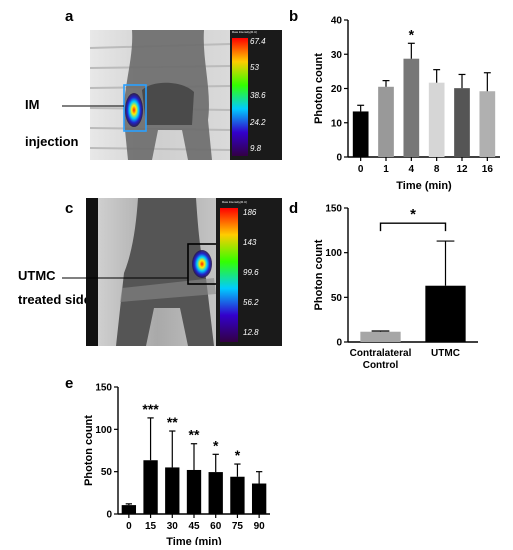  Describe the element at coordinates (151, 526) in the screenshot. I see `x-tick-label: 15` at that location.